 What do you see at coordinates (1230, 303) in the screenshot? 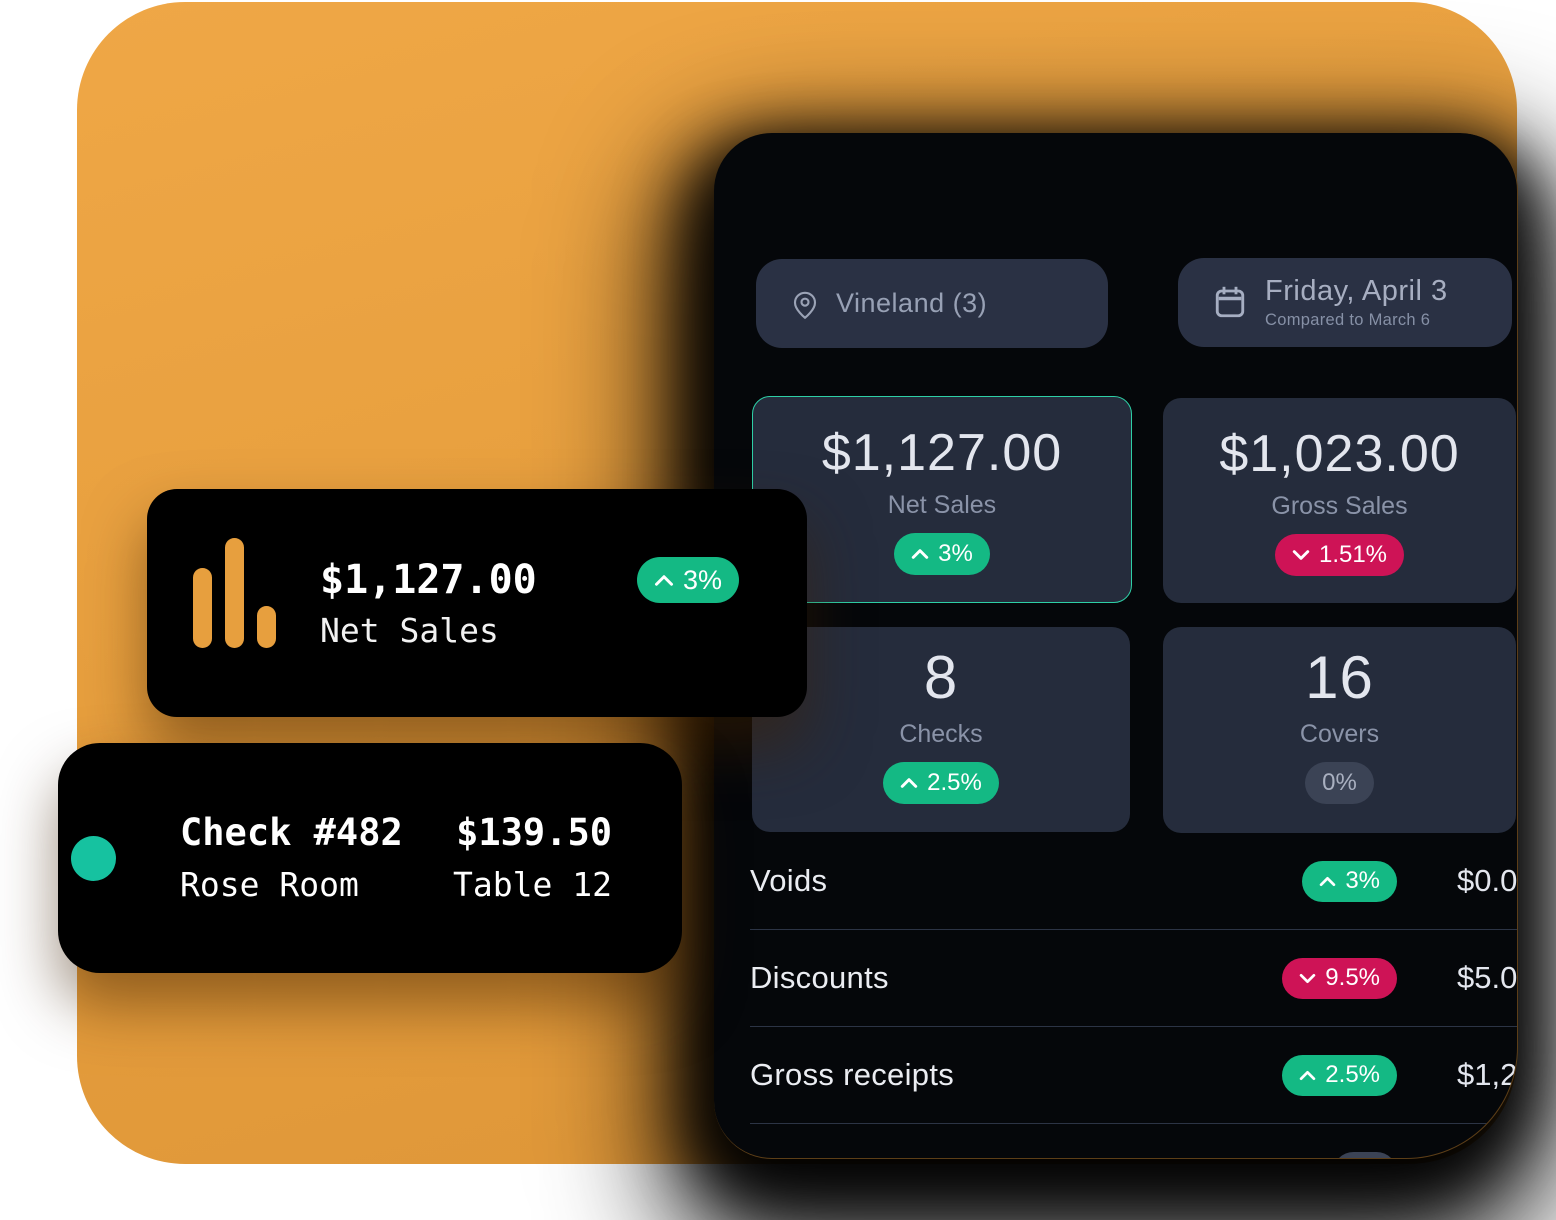
I see `calendar-icon` at bounding box center [1230, 303].